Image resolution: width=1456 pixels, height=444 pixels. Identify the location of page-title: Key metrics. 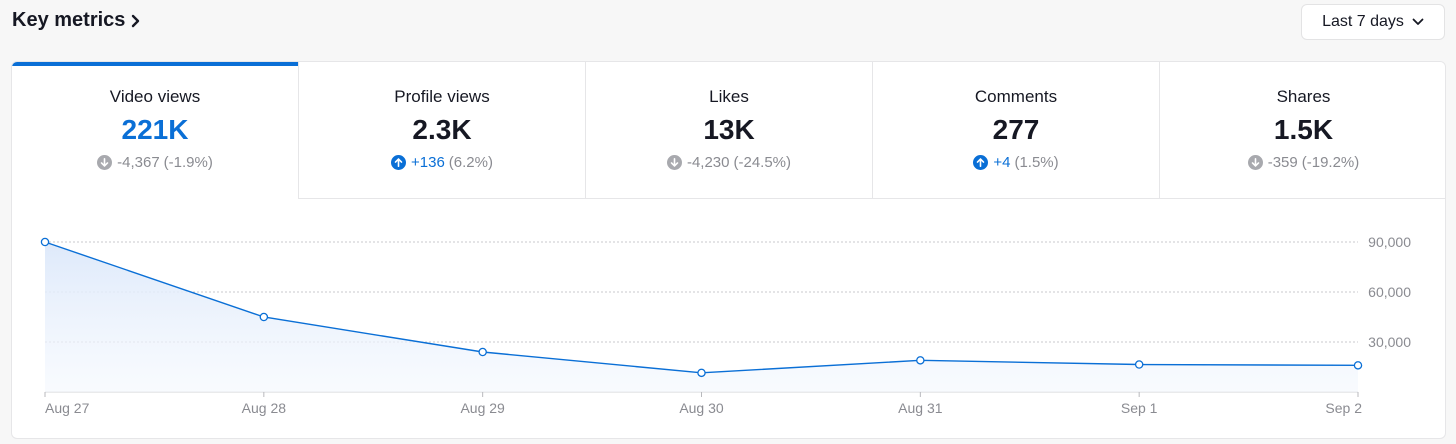
(69, 20).